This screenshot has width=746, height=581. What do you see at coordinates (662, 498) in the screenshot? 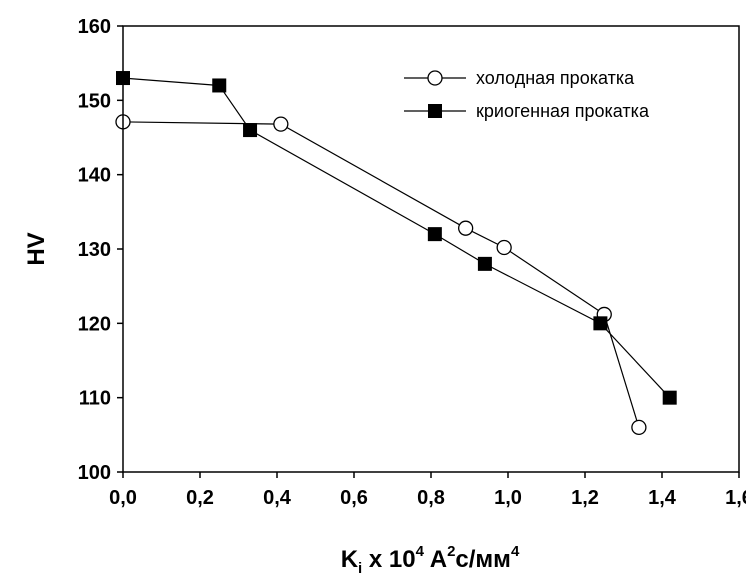
I see `x-tick-label: 1,4` at bounding box center [662, 498].